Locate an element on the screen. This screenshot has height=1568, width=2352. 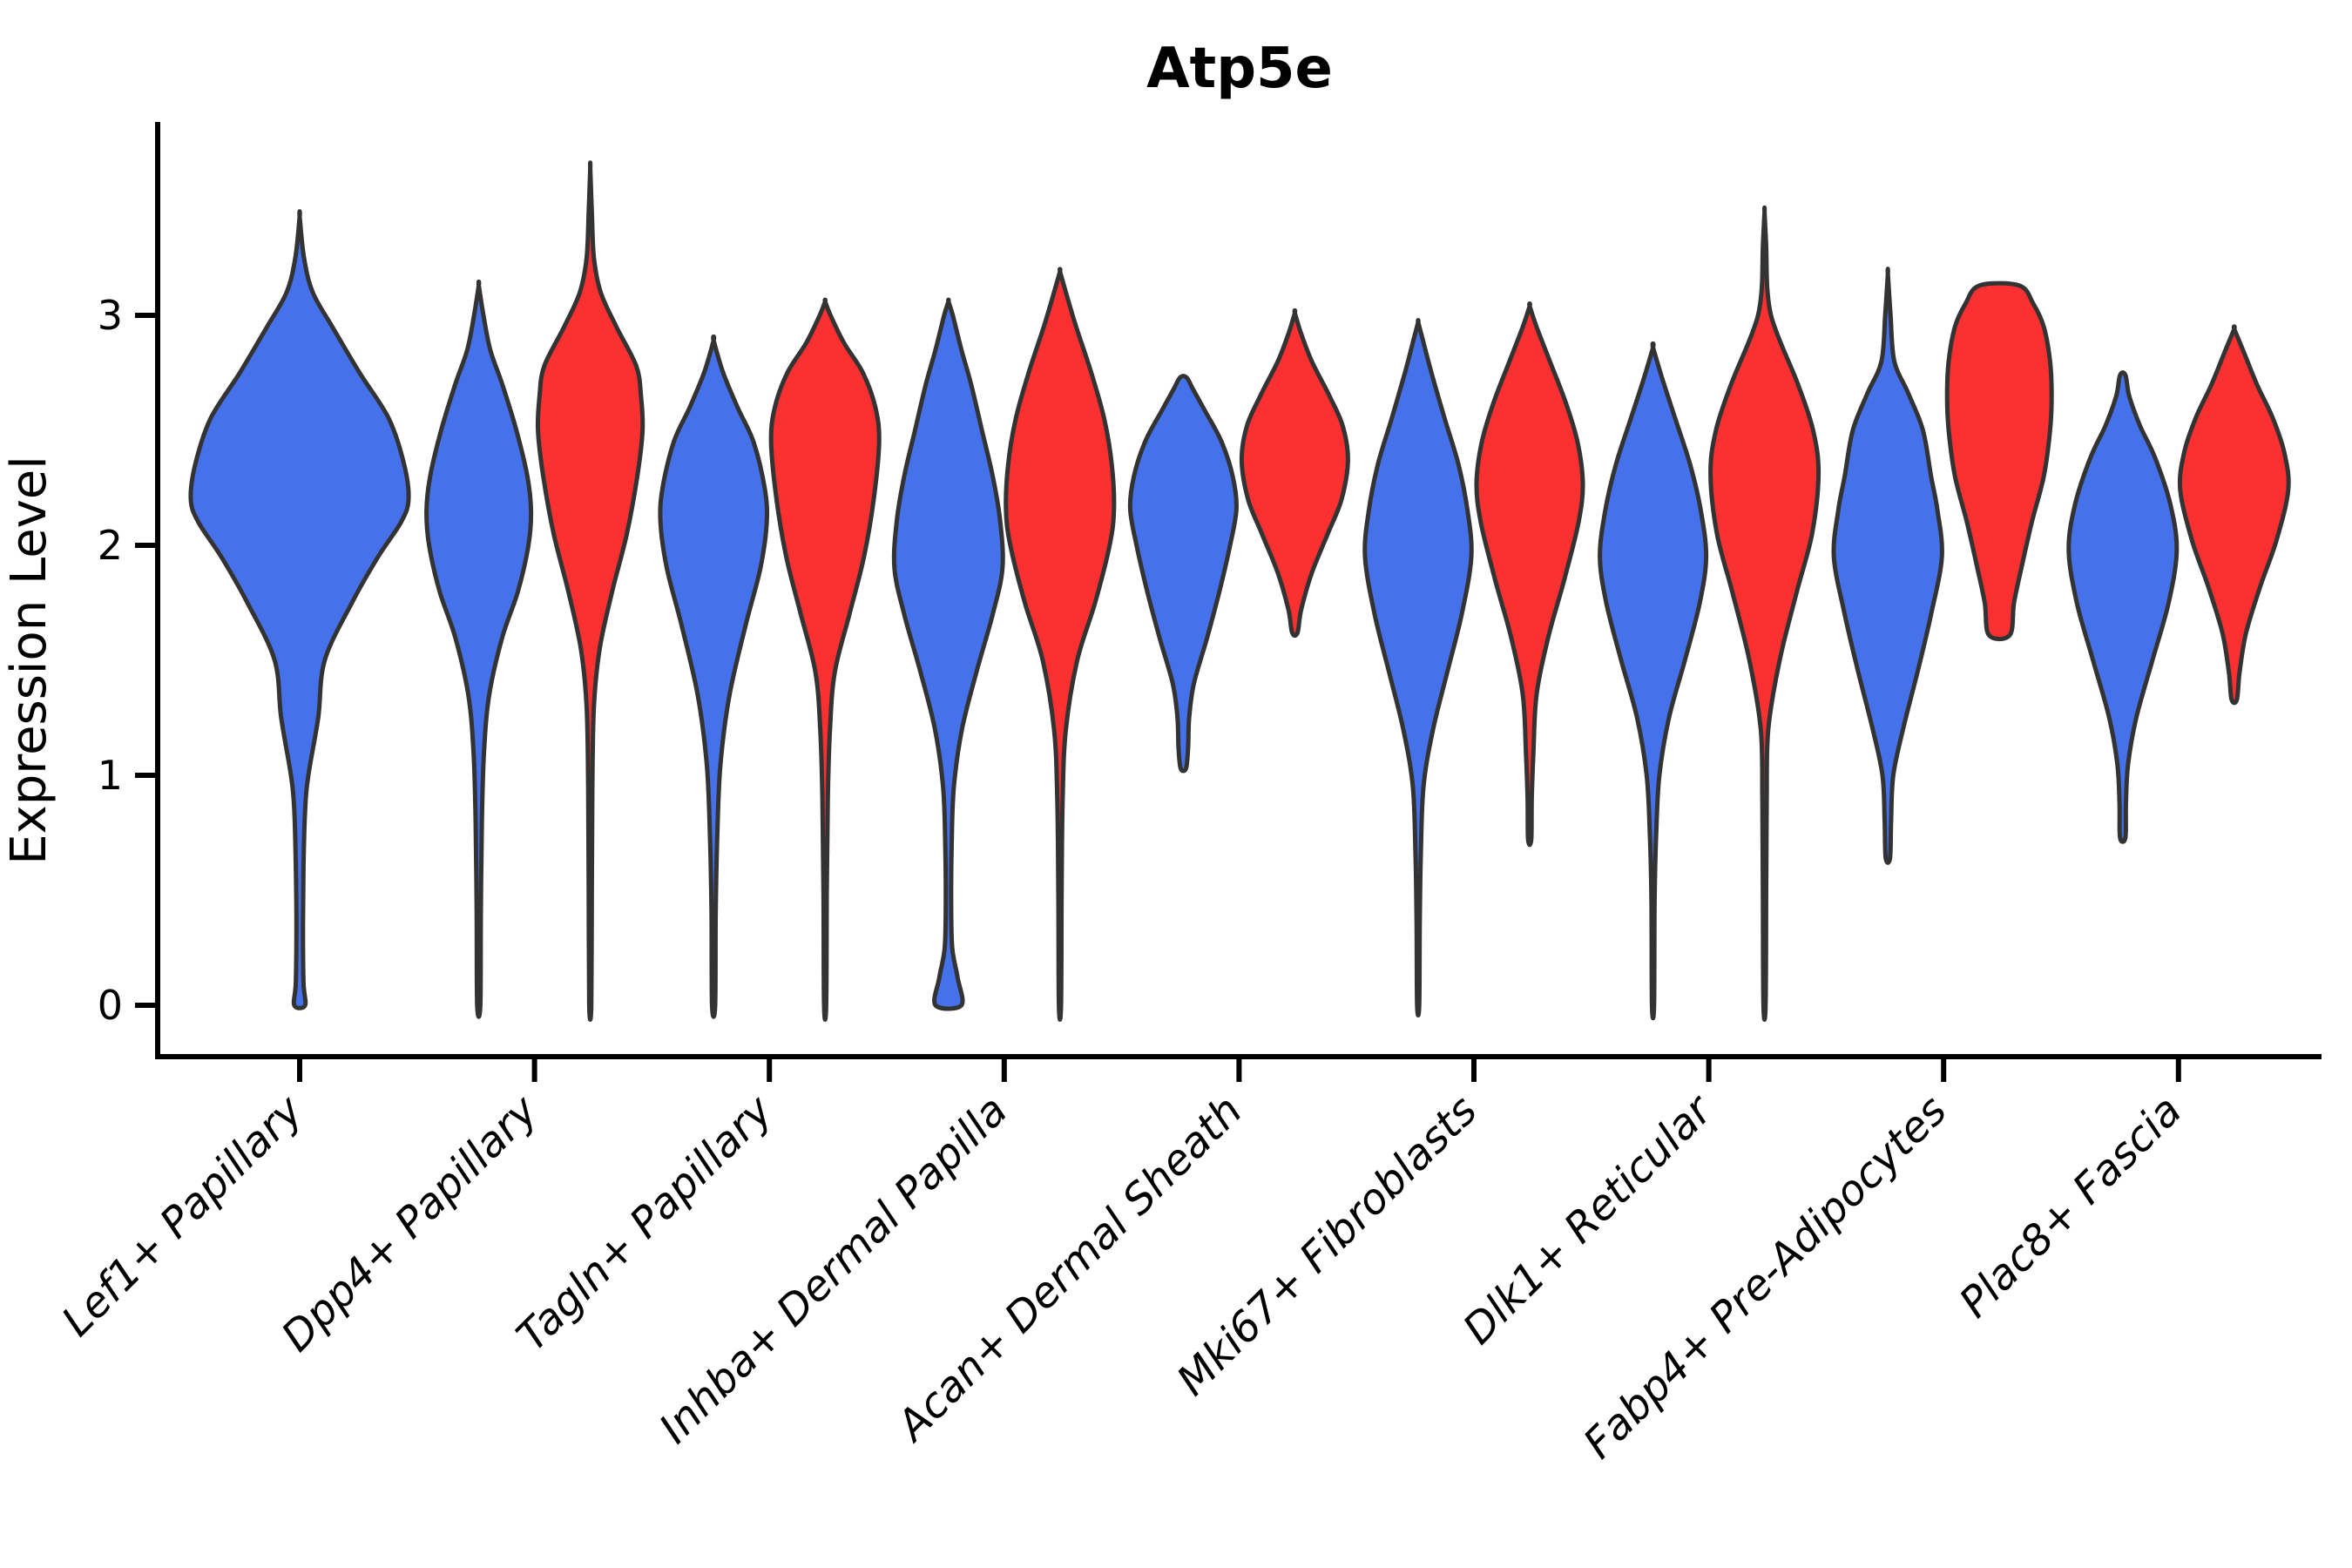
violin-2-blue is located at coordinates (714, 677).